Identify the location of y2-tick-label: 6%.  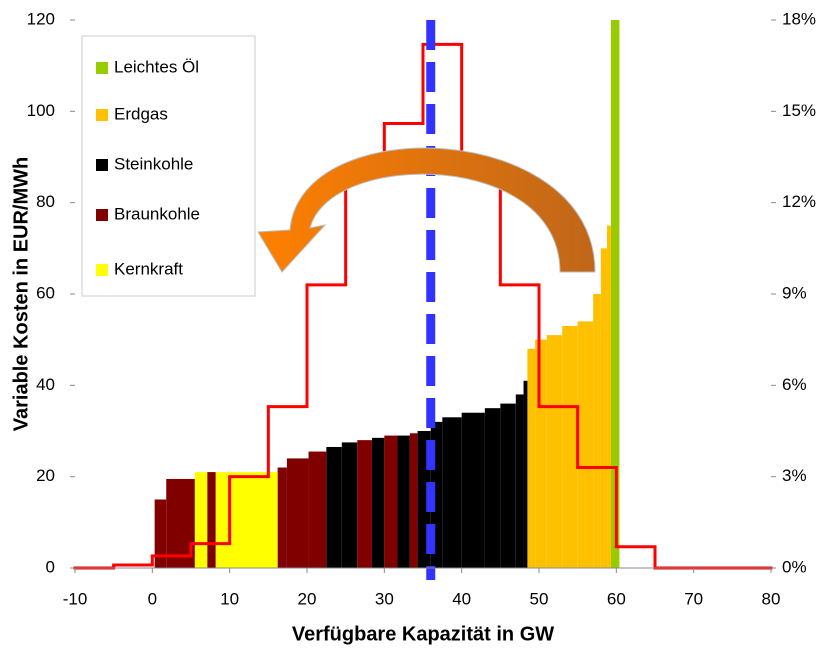
(794, 384).